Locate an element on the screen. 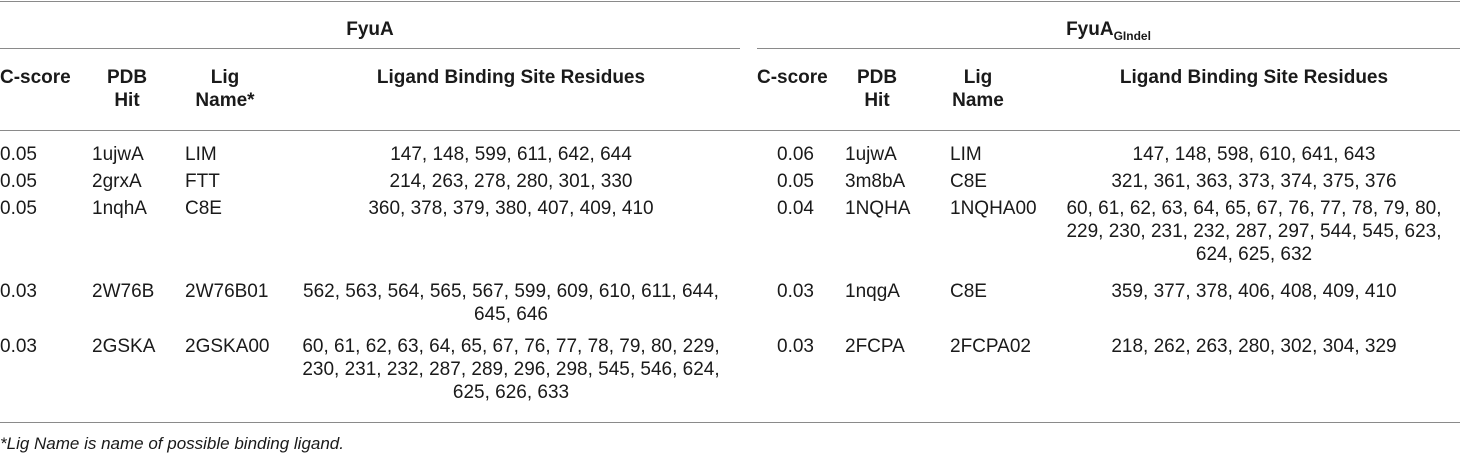 This screenshot has height=455, width=1460. header-bottom-rule is located at coordinates (730, 130).